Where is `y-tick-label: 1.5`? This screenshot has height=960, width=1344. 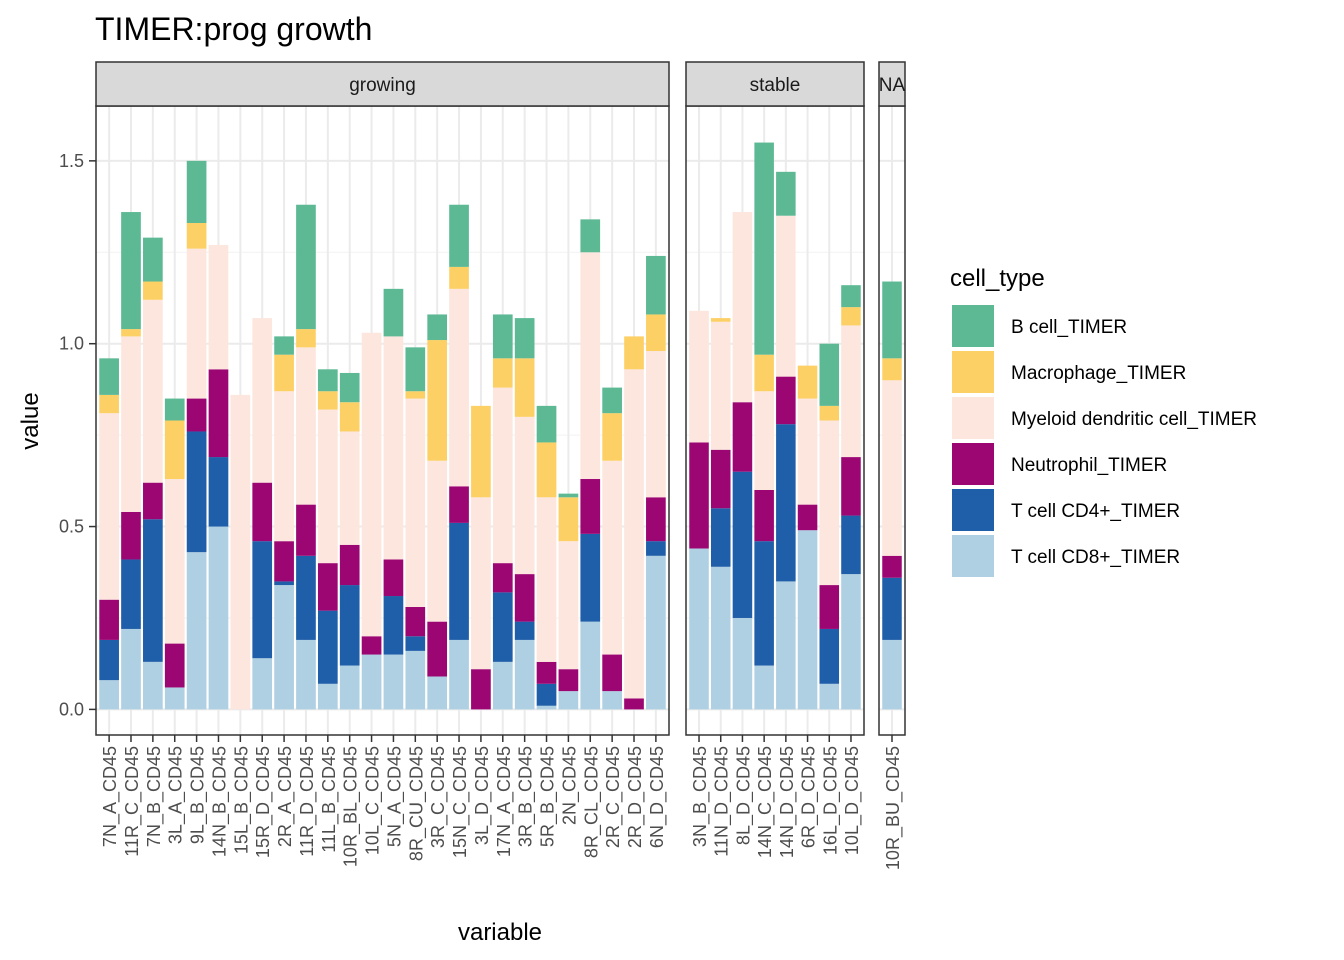 y-tick-label: 1.5 is located at coordinates (71, 161).